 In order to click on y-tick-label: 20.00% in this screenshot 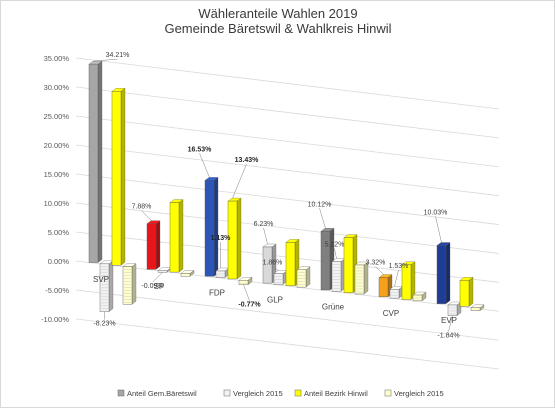, I will do `click(57, 145)`.